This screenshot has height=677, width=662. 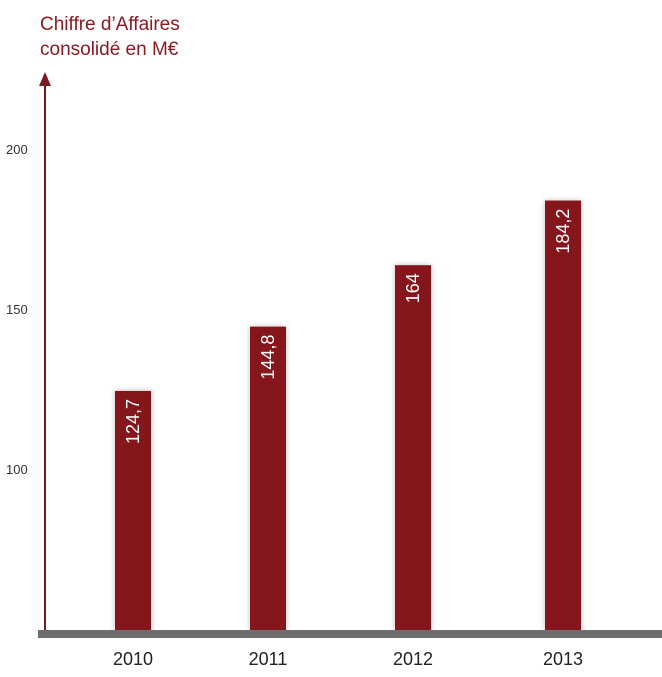 I want to click on x-tick-label: 2013, so click(x=563, y=659).